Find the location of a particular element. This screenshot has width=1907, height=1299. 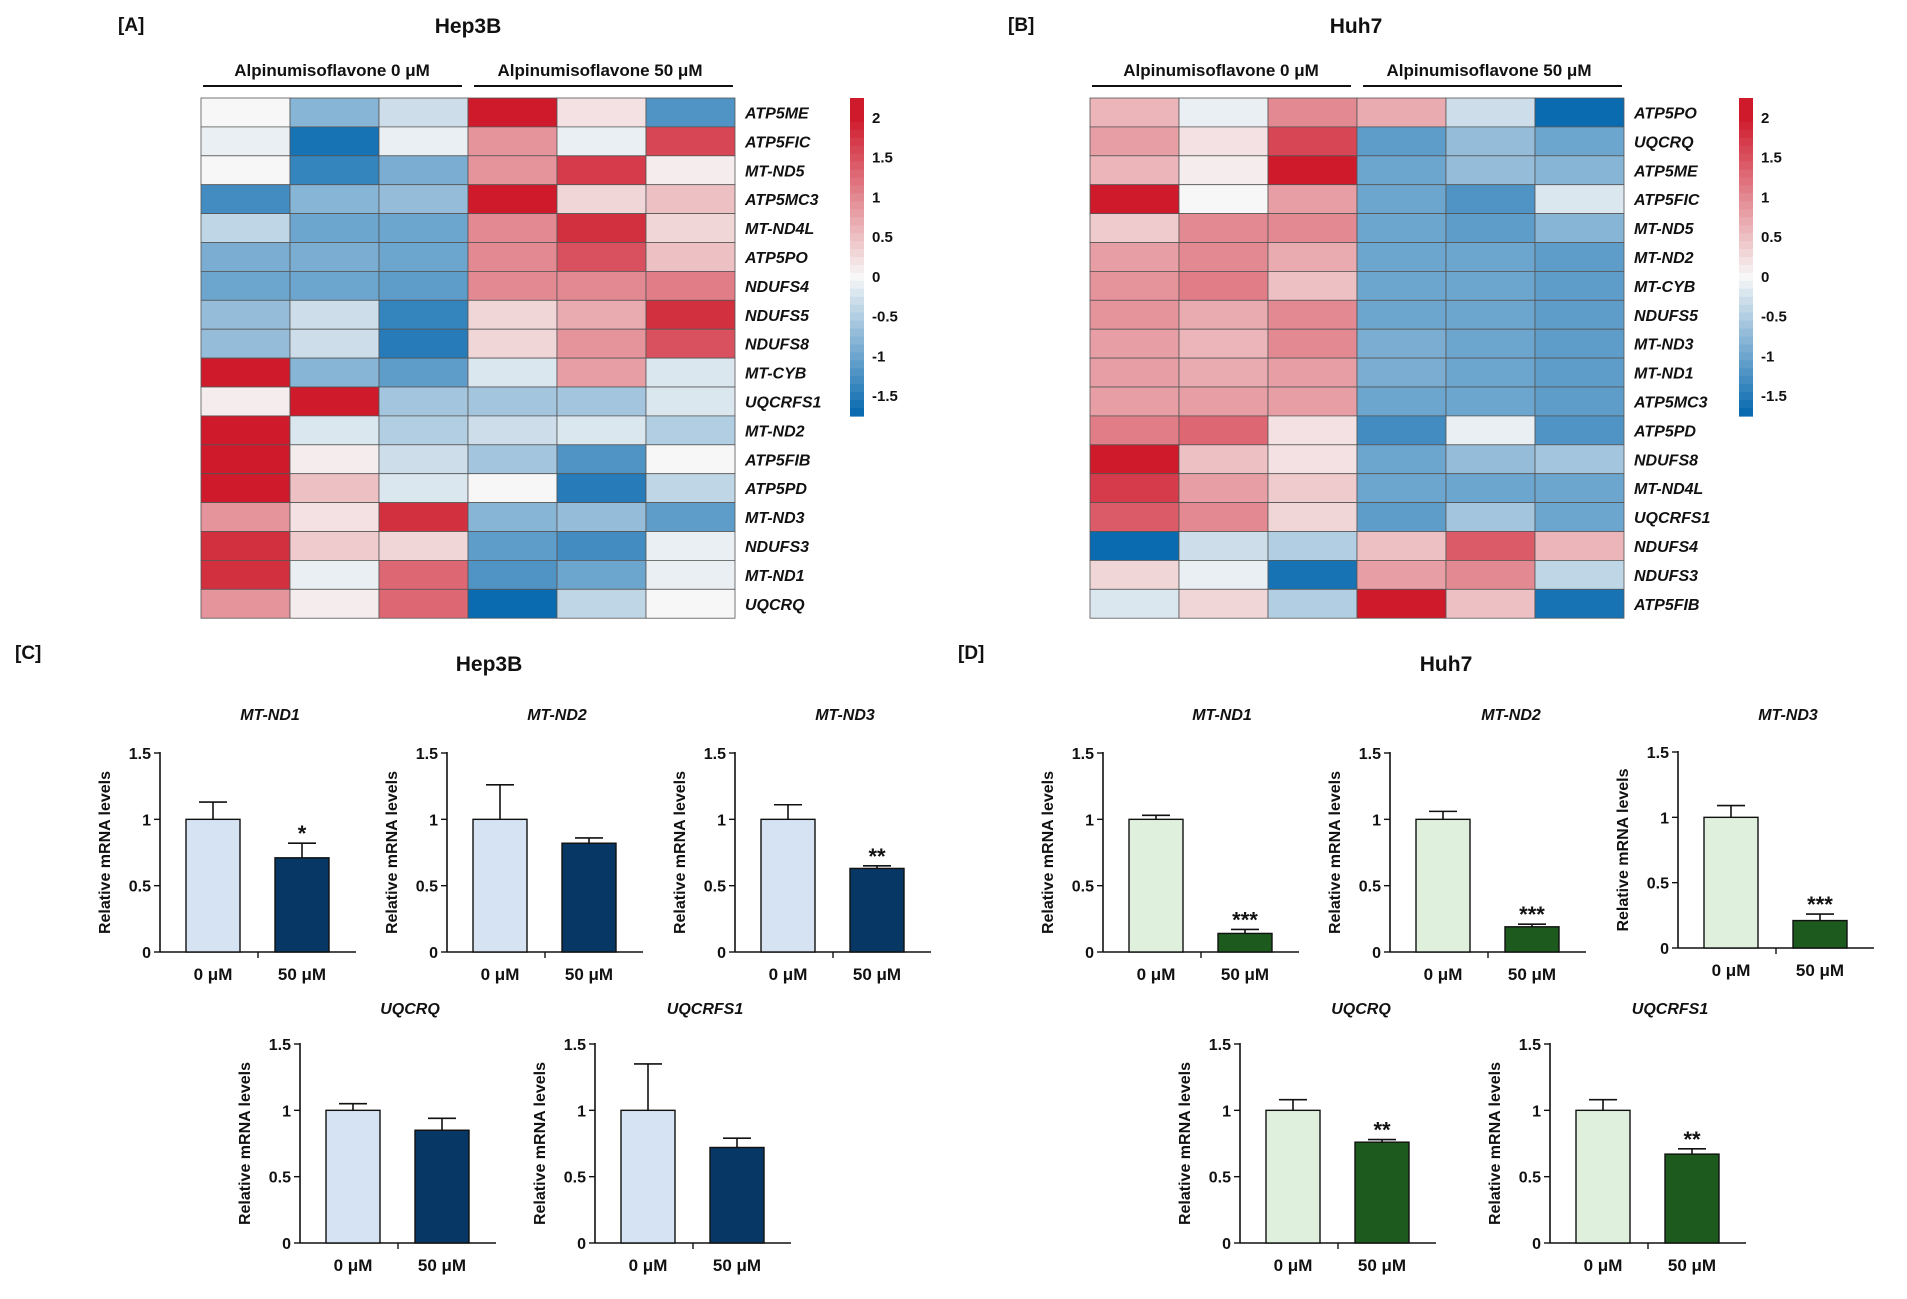

hep3b-mt-nd3-bar is located at coordinates (788, 885).